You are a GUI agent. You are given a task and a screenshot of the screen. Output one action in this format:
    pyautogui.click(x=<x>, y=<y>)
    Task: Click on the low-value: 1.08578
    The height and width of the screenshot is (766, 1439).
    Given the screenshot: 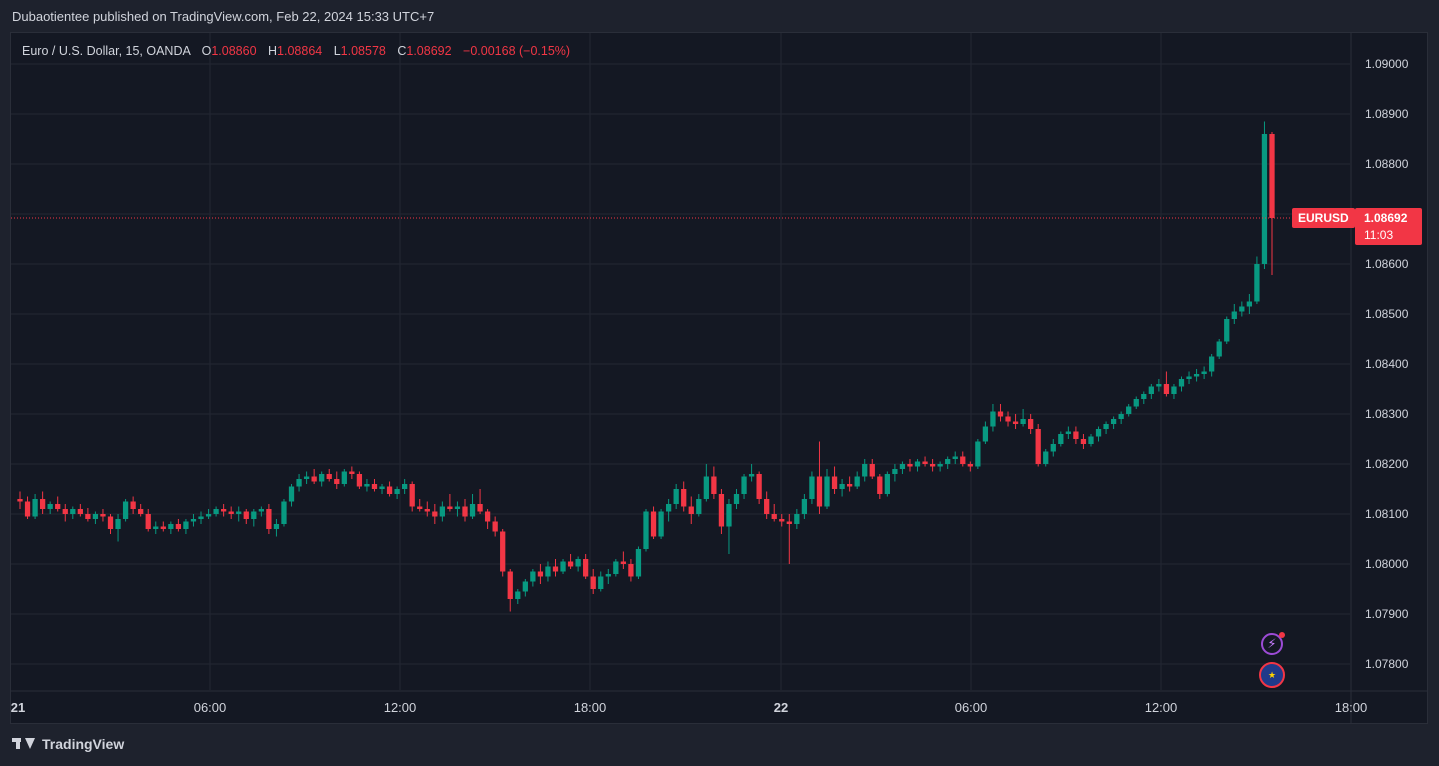 What is the action you would take?
    pyautogui.click(x=363, y=51)
    